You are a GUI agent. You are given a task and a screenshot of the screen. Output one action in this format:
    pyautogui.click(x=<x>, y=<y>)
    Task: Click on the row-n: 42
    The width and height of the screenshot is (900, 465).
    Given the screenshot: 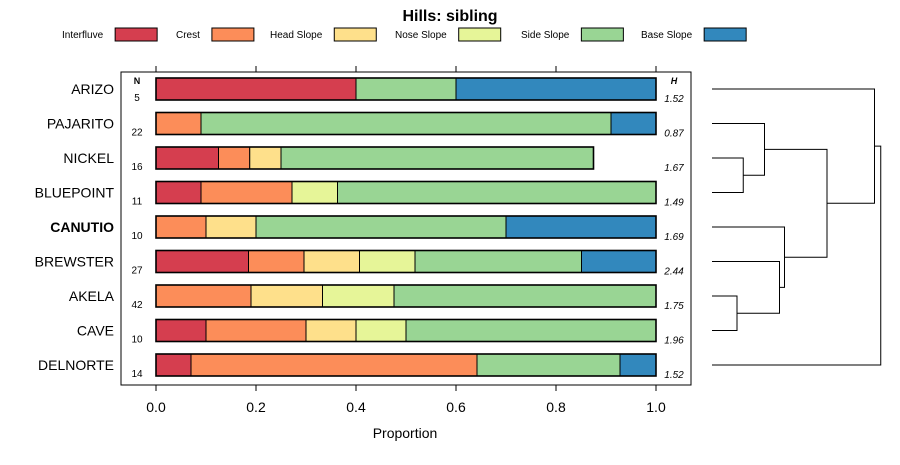 What is the action you would take?
    pyautogui.click(x=137, y=305)
    